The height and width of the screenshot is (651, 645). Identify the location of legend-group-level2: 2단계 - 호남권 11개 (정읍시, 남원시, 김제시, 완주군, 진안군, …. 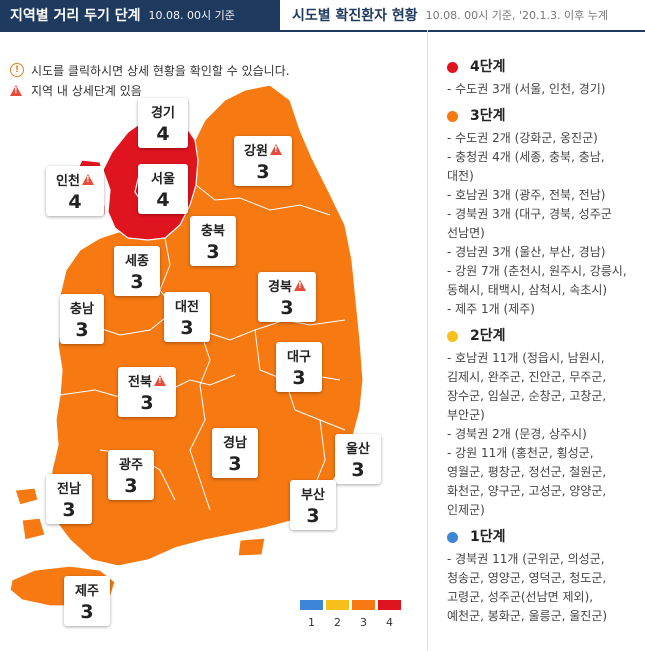
(544, 423).